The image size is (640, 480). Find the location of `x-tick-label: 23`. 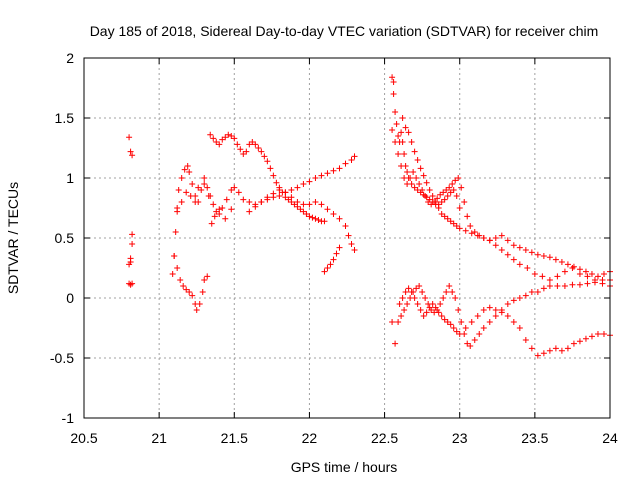

x-tick-label: 23 is located at coordinates (460, 438).